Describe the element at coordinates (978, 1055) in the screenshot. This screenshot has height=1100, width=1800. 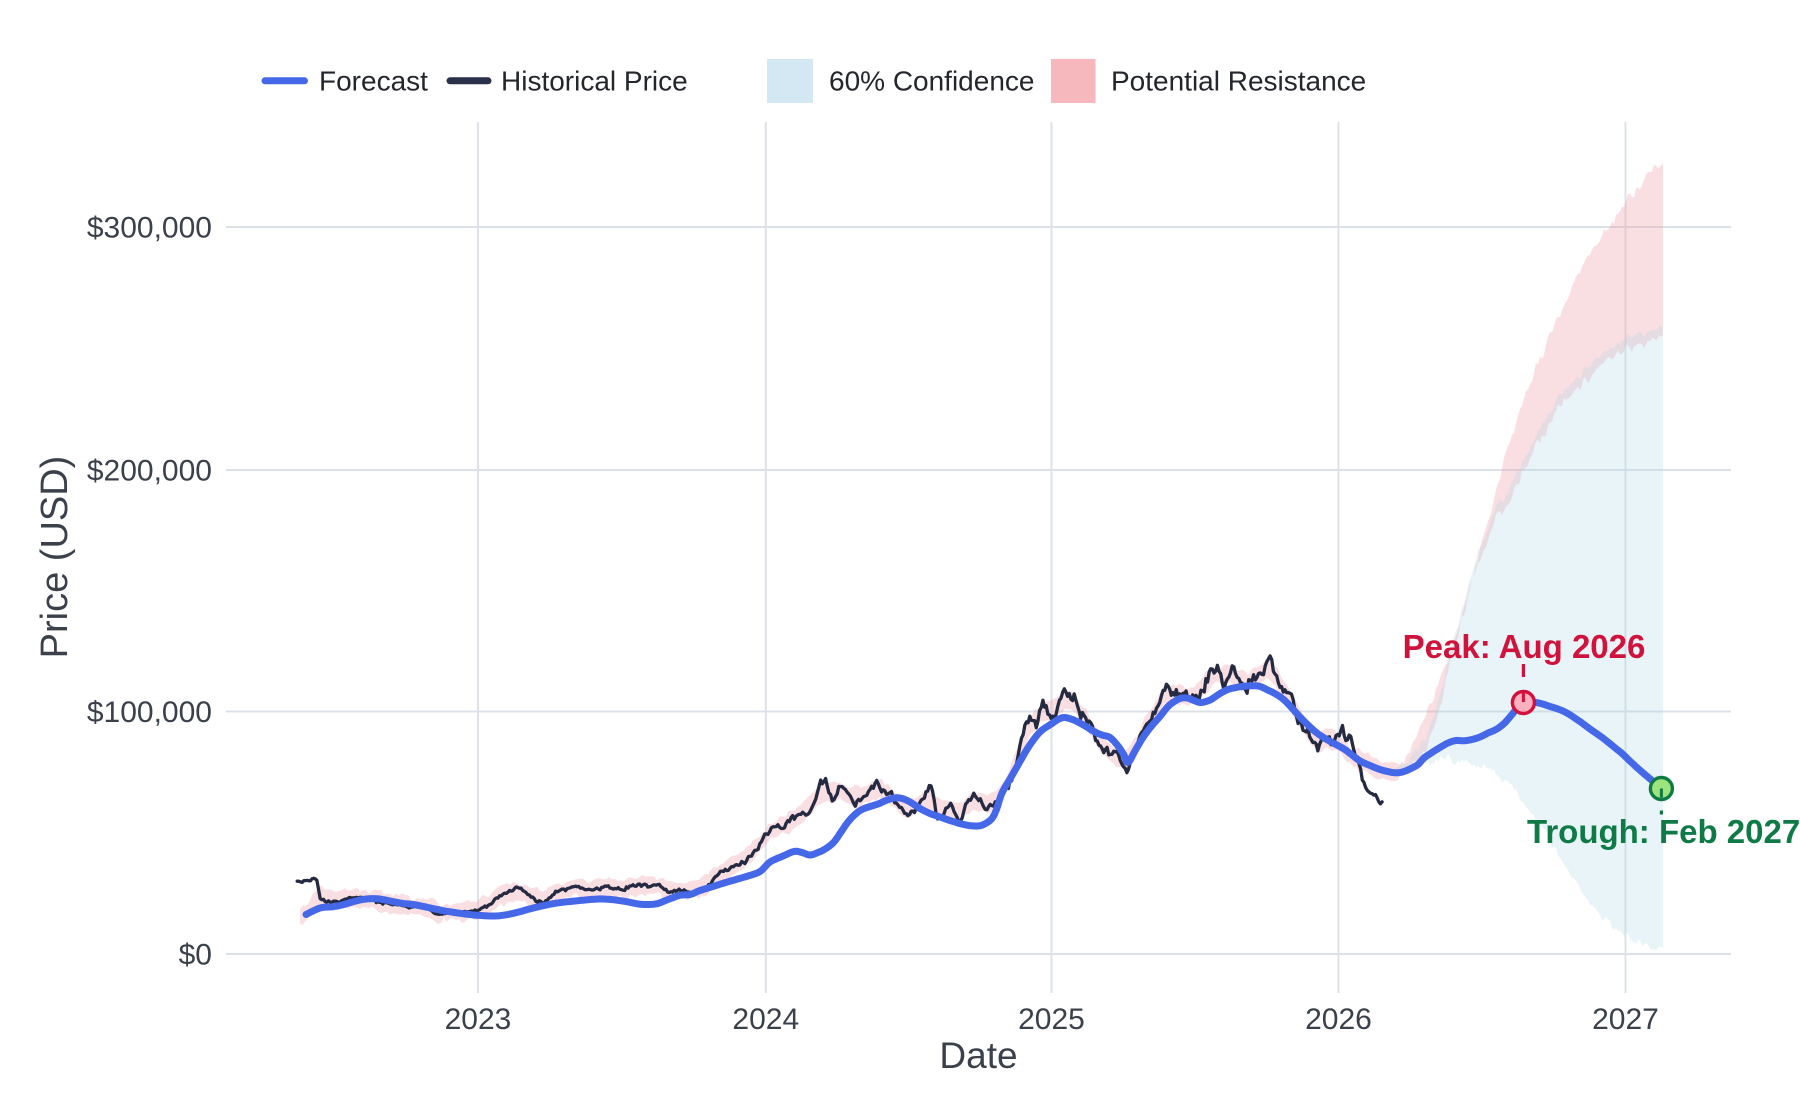
I see `svg-text: Date` at that location.